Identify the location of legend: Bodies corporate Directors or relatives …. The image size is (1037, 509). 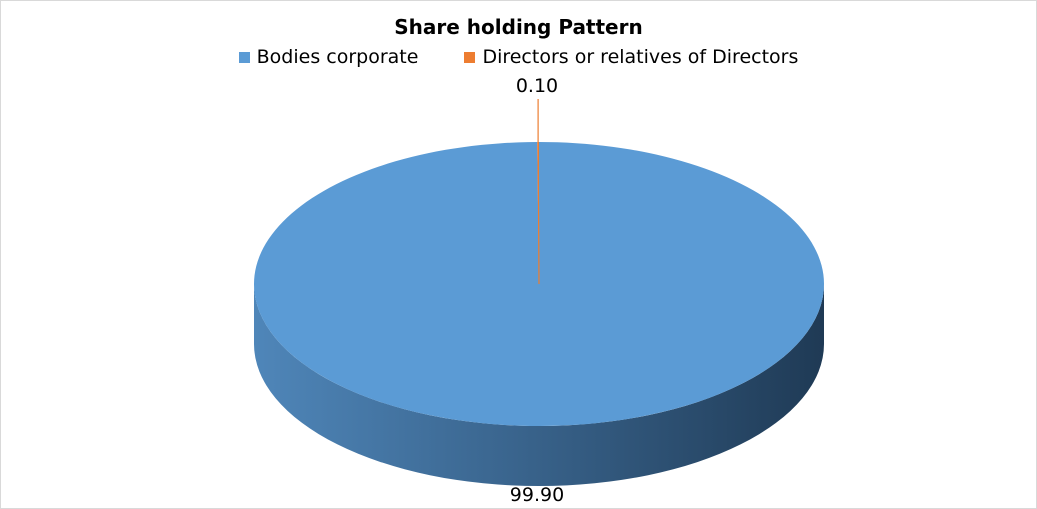
(518, 57).